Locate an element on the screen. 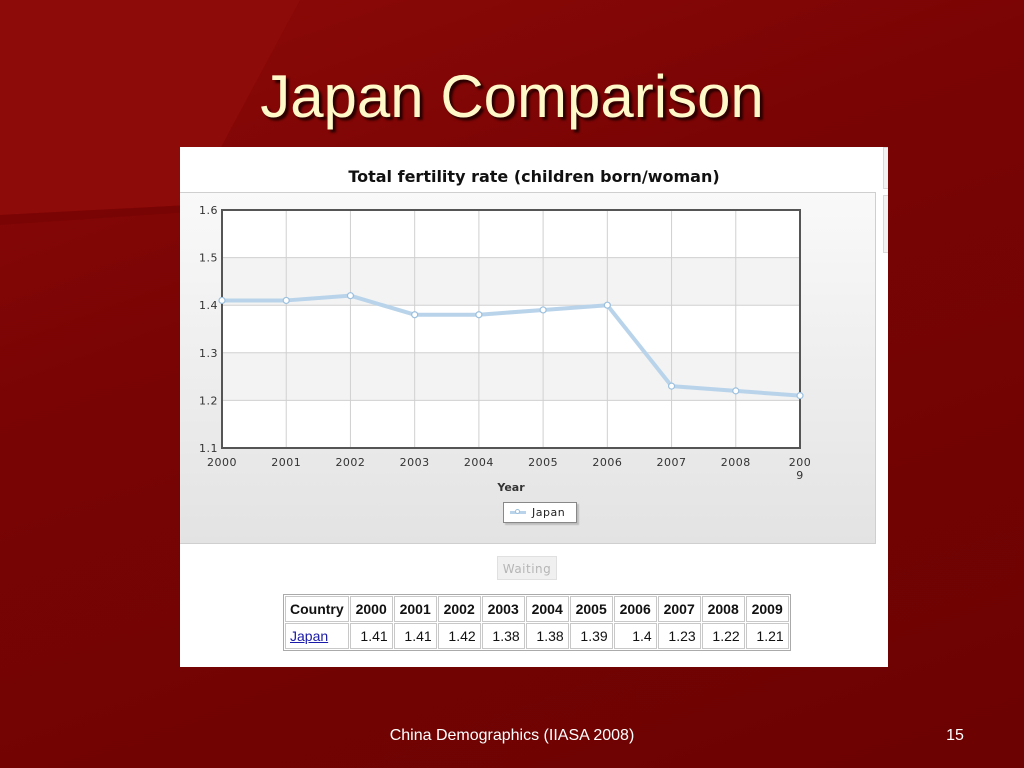 The width and height of the screenshot is (1024, 768). y-tick-label: 1.5 is located at coordinates (208, 258).